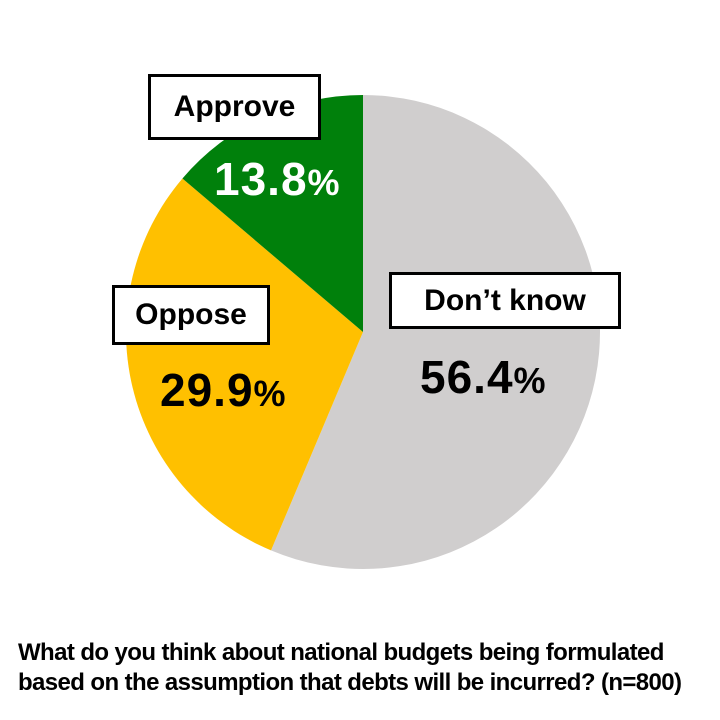 This screenshot has width=720, height=720. Describe the element at coordinates (277, 179) in the screenshot. I see `data-label-approve: 13.8%` at that location.